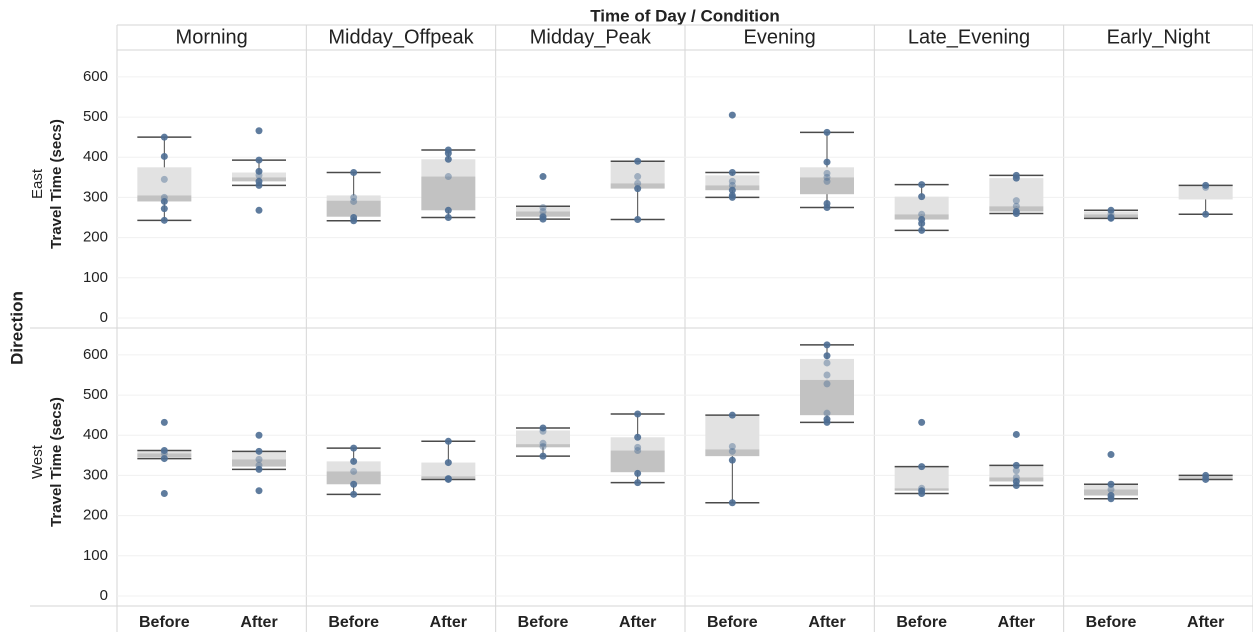 The width and height of the screenshot is (1253, 632). Describe the element at coordinates (780, 37) in the screenshot. I see `column-header: Evening` at that location.